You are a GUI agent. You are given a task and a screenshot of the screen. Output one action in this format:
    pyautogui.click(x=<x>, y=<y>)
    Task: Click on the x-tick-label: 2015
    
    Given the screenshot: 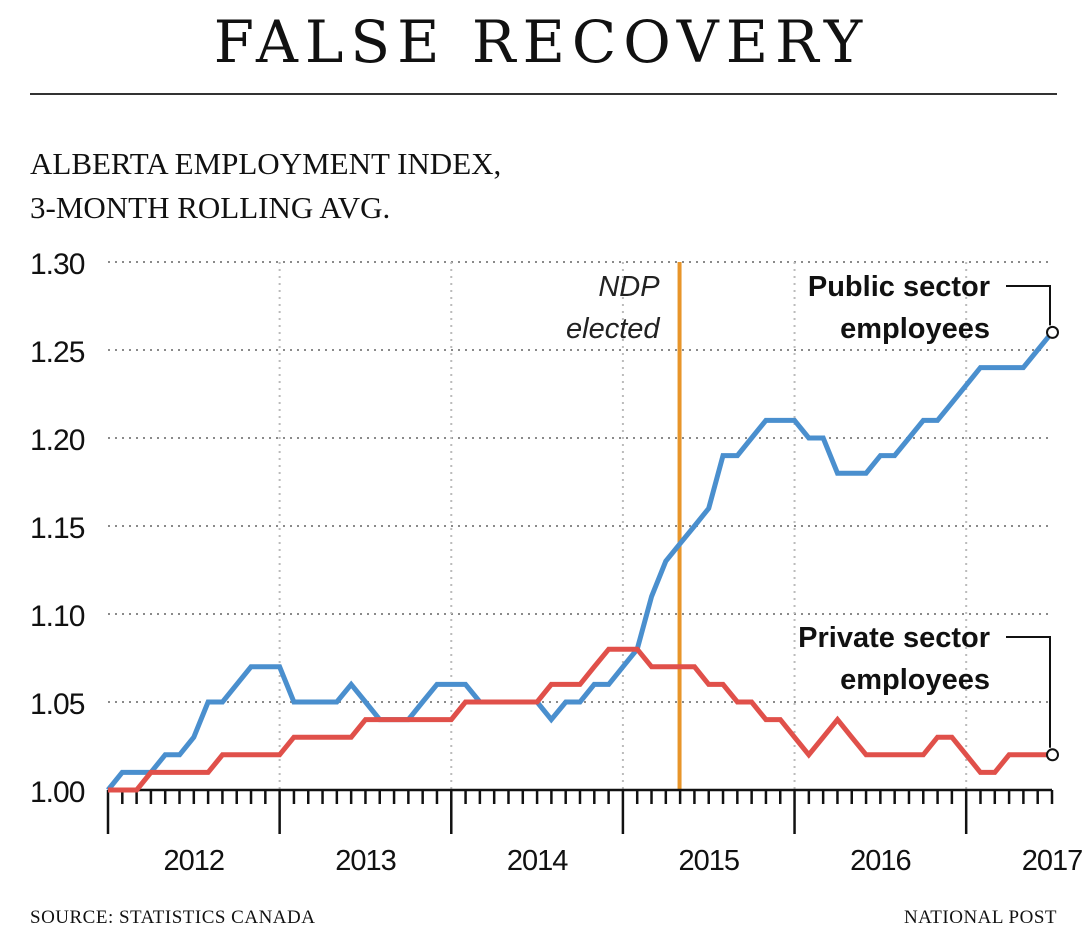 What is the action you would take?
    pyautogui.click(x=708, y=861)
    